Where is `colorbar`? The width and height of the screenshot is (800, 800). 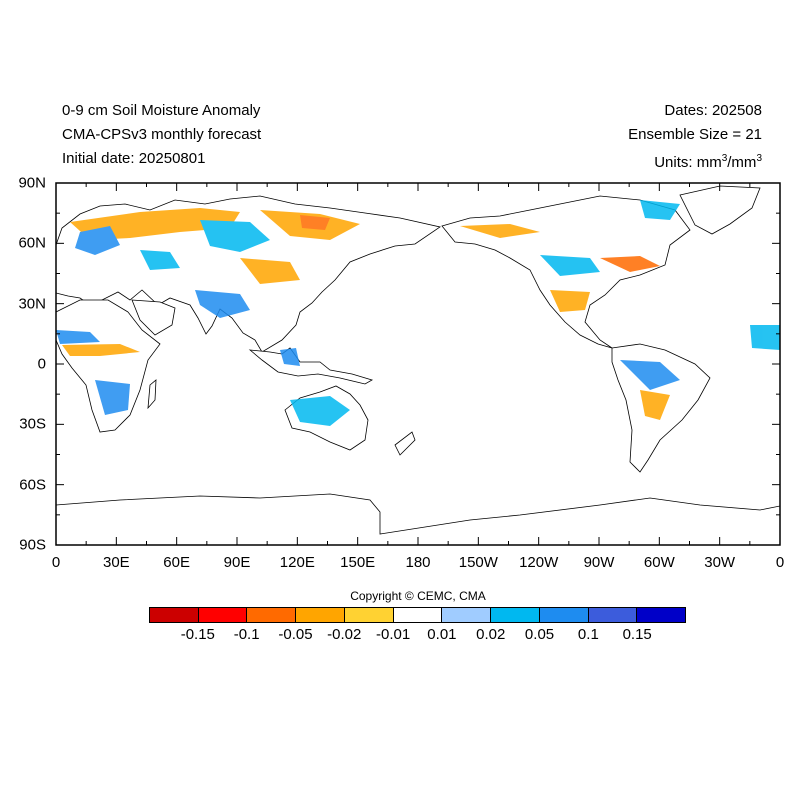 colorbar is located at coordinates (417, 615).